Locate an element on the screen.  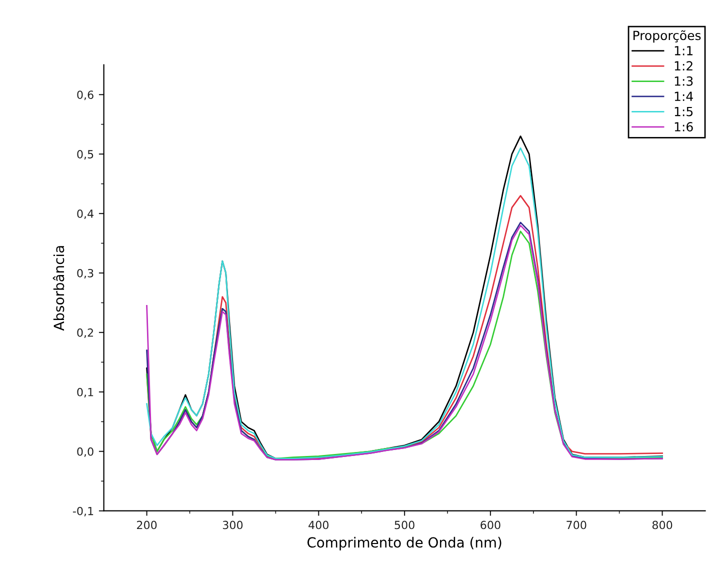
y-tick-label: 0,4 is located at coordinates (85, 215).